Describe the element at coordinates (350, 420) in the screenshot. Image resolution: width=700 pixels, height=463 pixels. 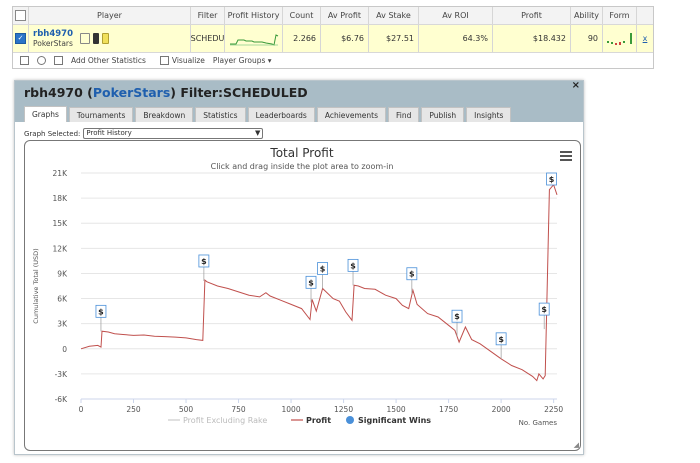
I see `legend-wins-swatch` at that location.